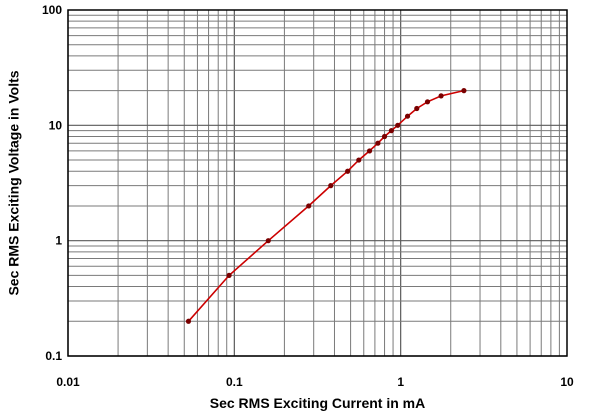 This screenshot has height=419, width=593. What do you see at coordinates (52, 183) in the screenshot?
I see `y-tick-labels: 0.1 1 10 100` at bounding box center [52, 183].